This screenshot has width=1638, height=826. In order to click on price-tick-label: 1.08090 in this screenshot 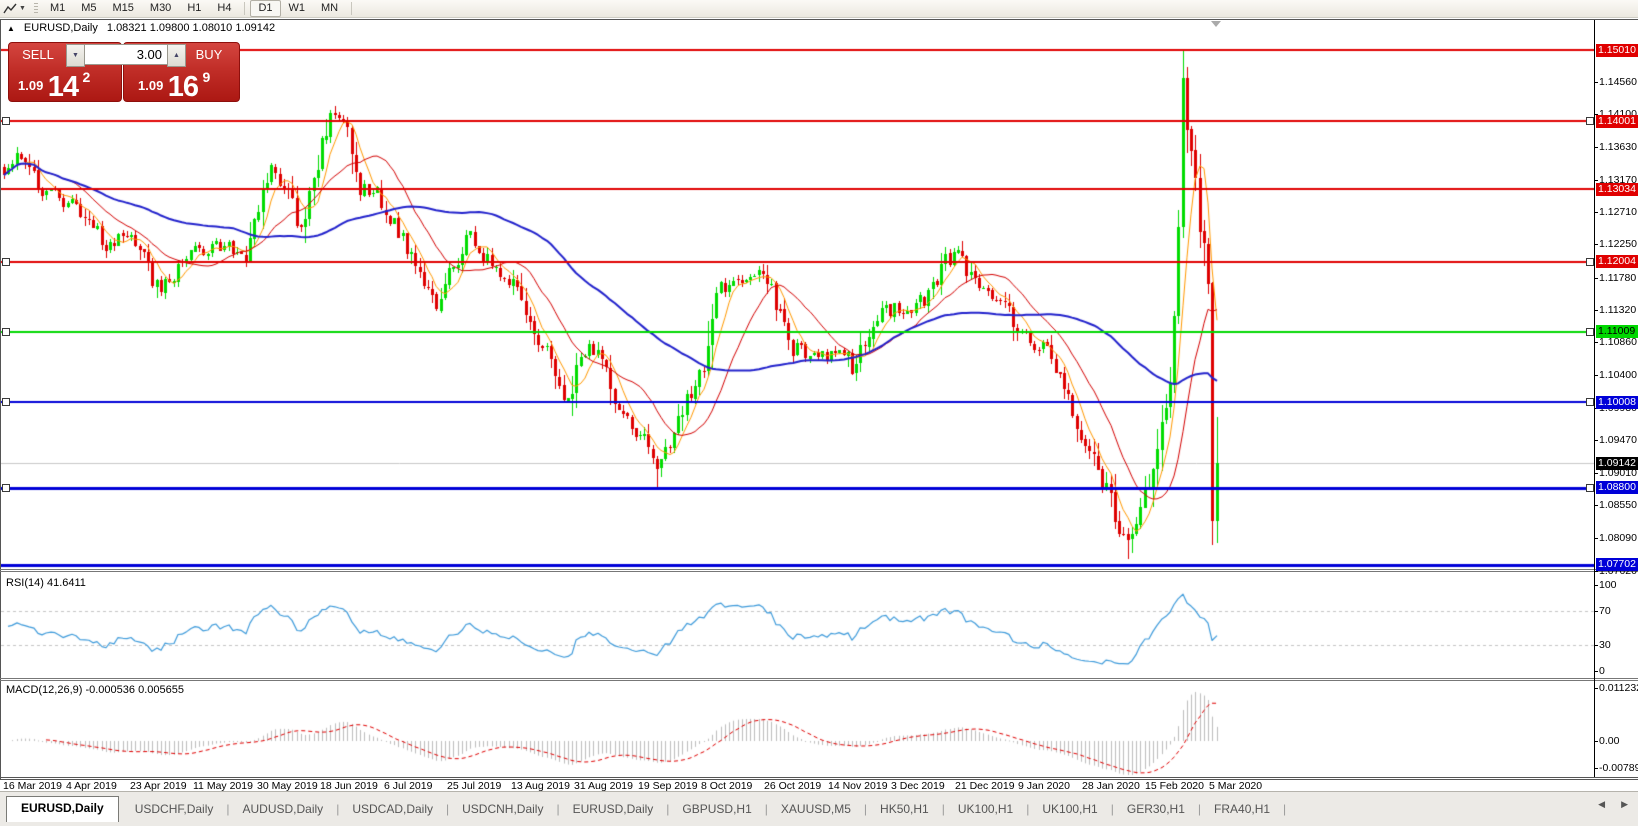, I will do `click(1618, 538)`.